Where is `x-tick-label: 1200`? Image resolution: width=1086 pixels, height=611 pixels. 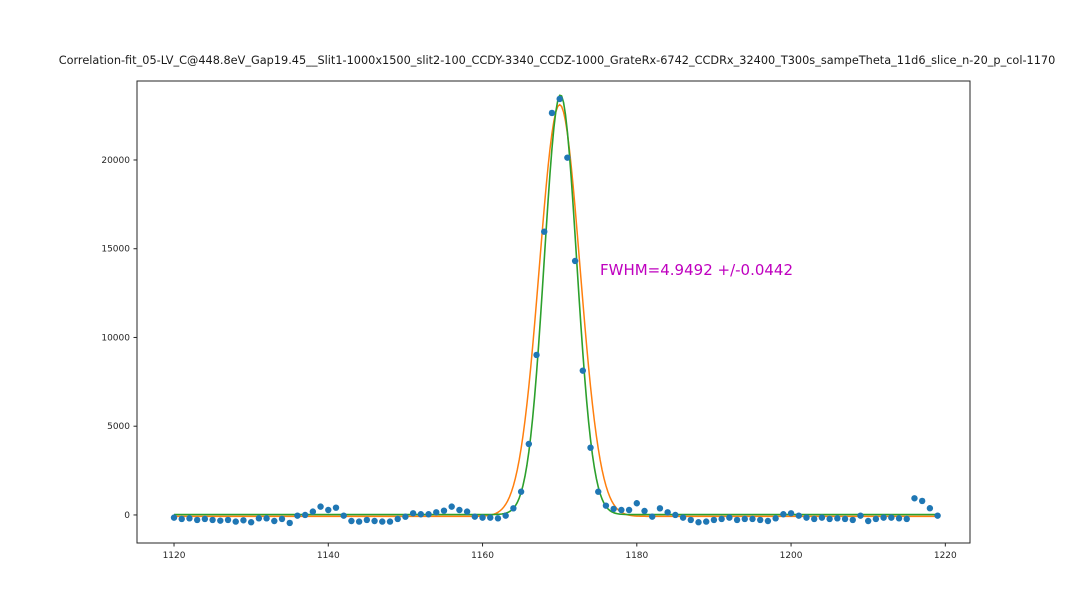 x-tick-label: 1200 is located at coordinates (791, 556).